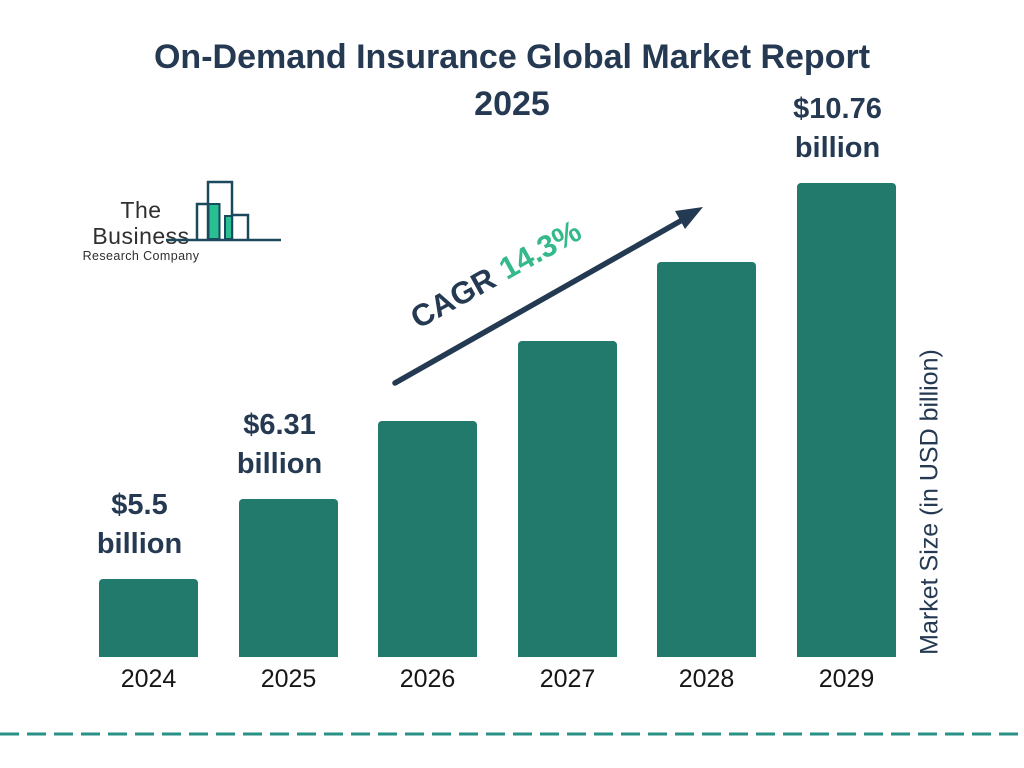  I want to click on cagr-value: 14.3%, so click(540, 250).